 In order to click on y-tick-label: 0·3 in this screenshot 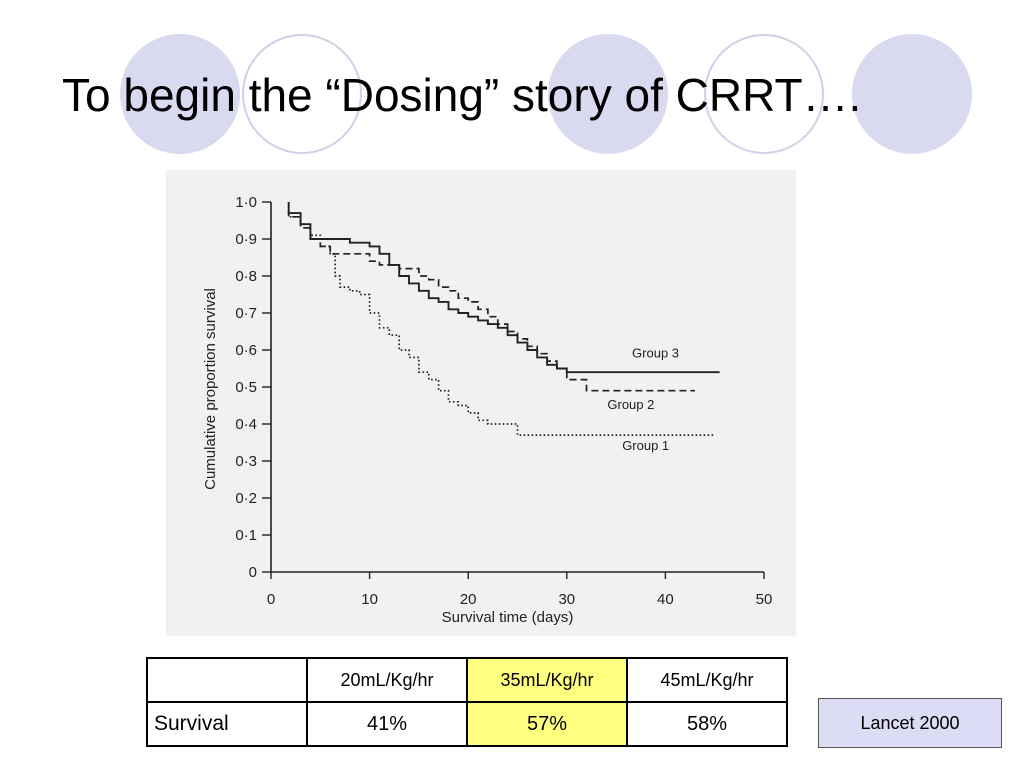, I will do `click(246, 461)`.